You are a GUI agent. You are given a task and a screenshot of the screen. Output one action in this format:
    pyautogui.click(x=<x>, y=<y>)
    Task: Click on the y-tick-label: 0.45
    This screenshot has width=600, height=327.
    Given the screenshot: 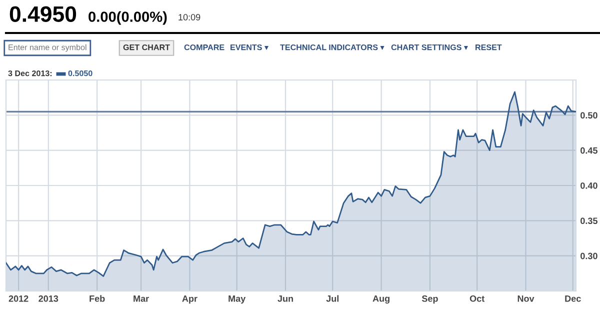 What is the action you would take?
    pyautogui.click(x=589, y=150)
    